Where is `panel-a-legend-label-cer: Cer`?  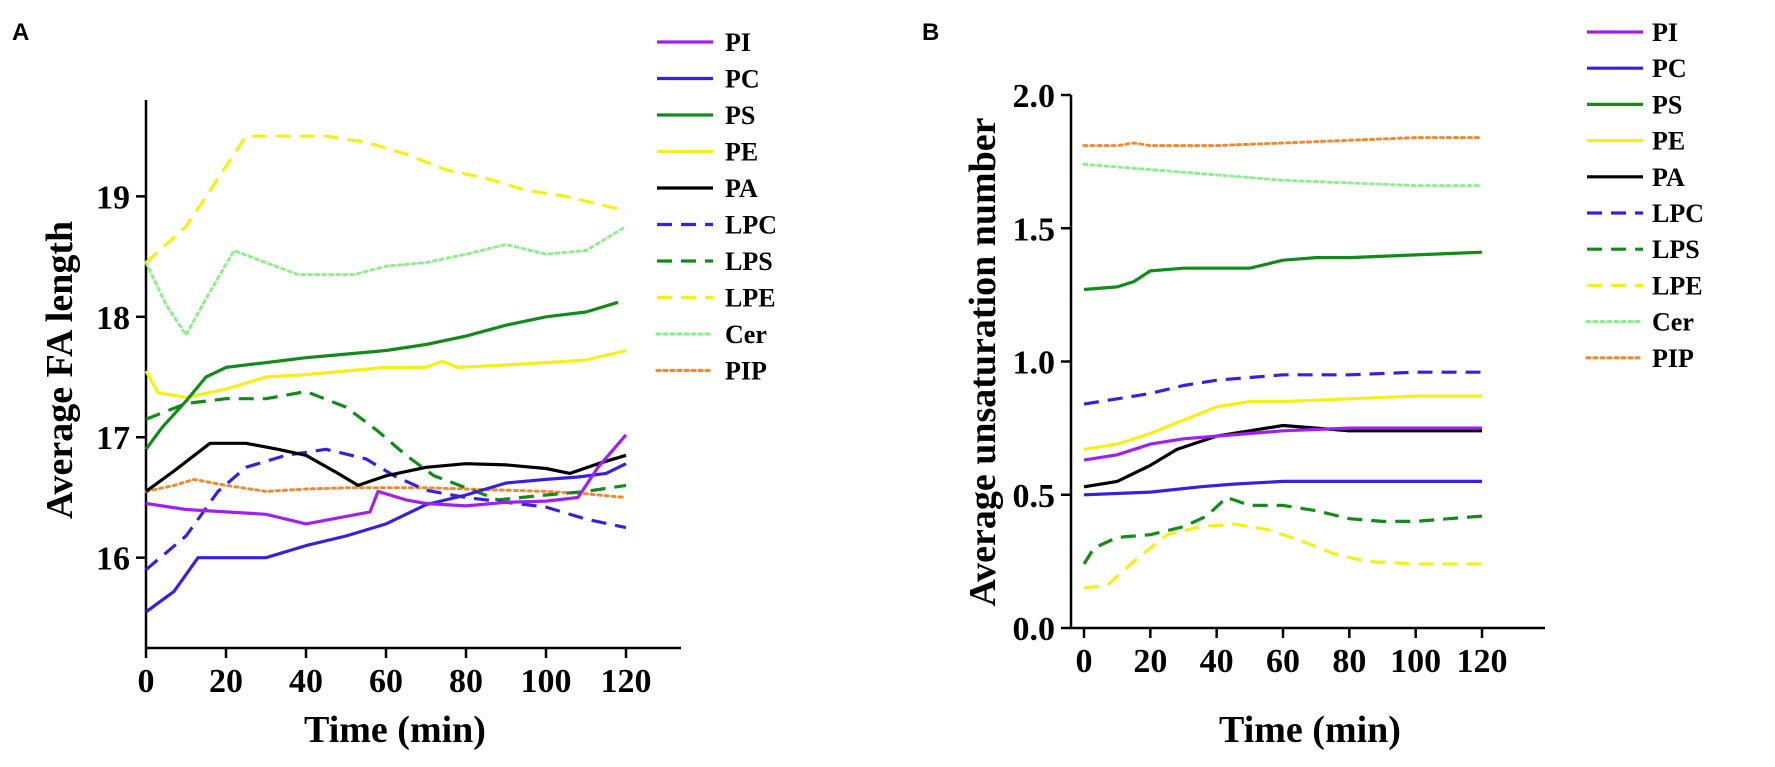 panel-a-legend-label-cer: Cer is located at coordinates (746, 334).